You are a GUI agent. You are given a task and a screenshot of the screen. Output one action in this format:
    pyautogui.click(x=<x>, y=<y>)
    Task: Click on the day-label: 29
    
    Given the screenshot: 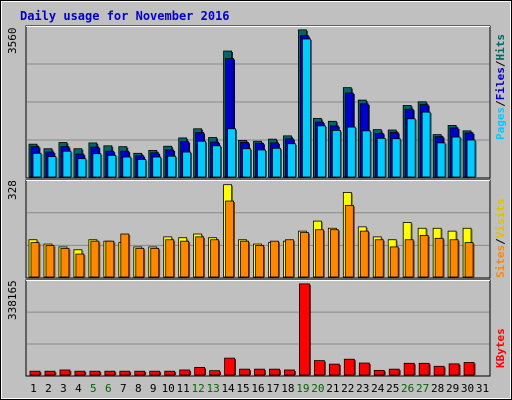 What is the action you would take?
    pyautogui.click(x=452, y=388)
    